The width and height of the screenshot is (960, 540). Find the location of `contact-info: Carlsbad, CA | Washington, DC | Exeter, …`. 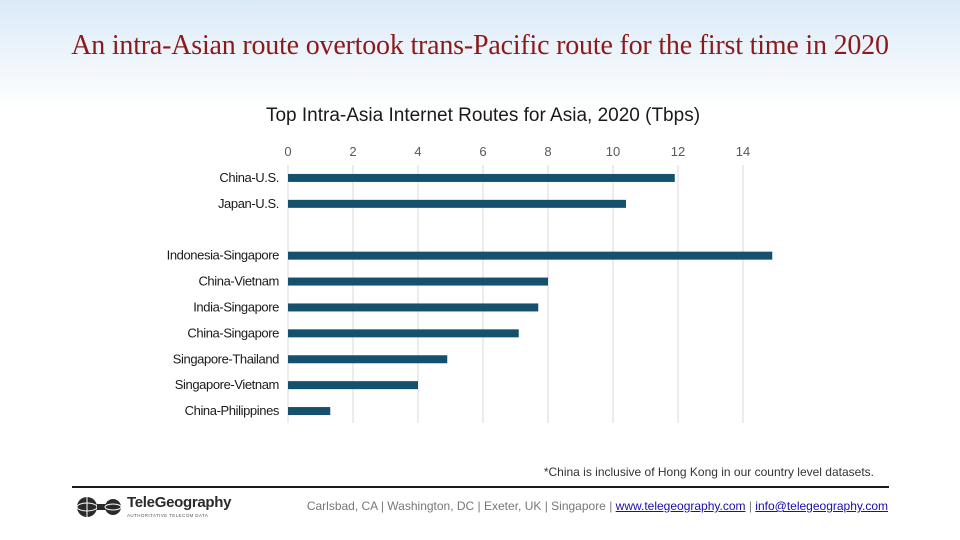

contact-info: Carlsbad, CA | Washington, DC | Exeter, … is located at coordinates (597, 506).